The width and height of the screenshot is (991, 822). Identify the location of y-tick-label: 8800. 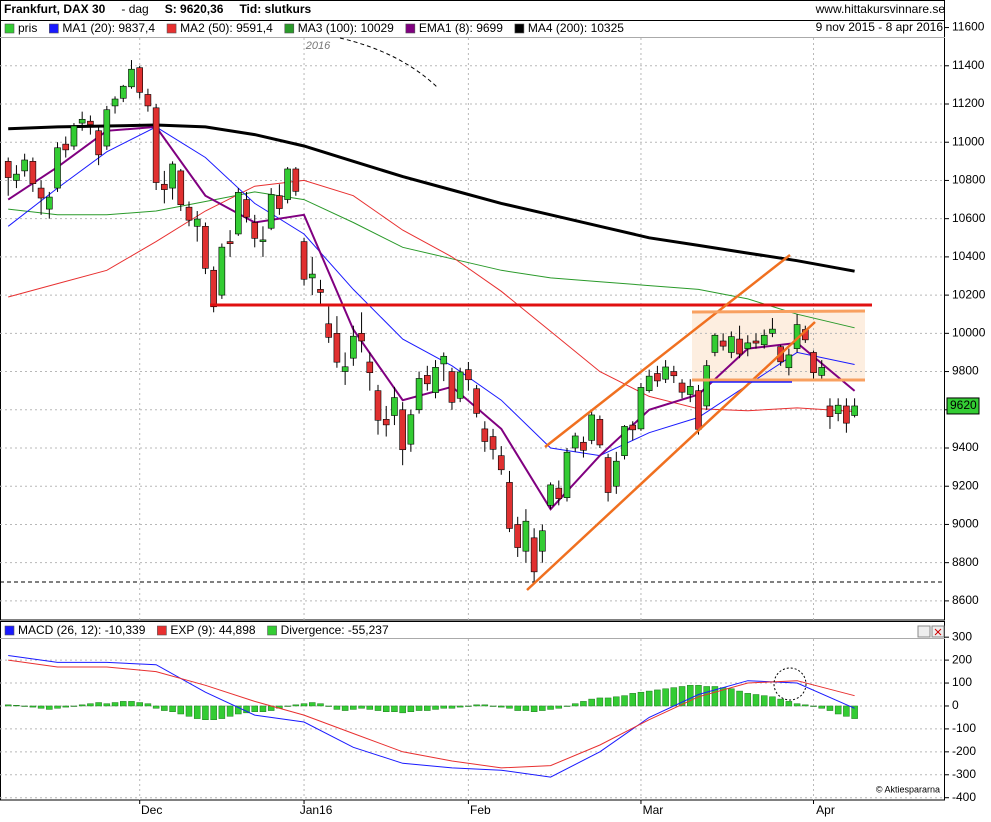
(965, 562).